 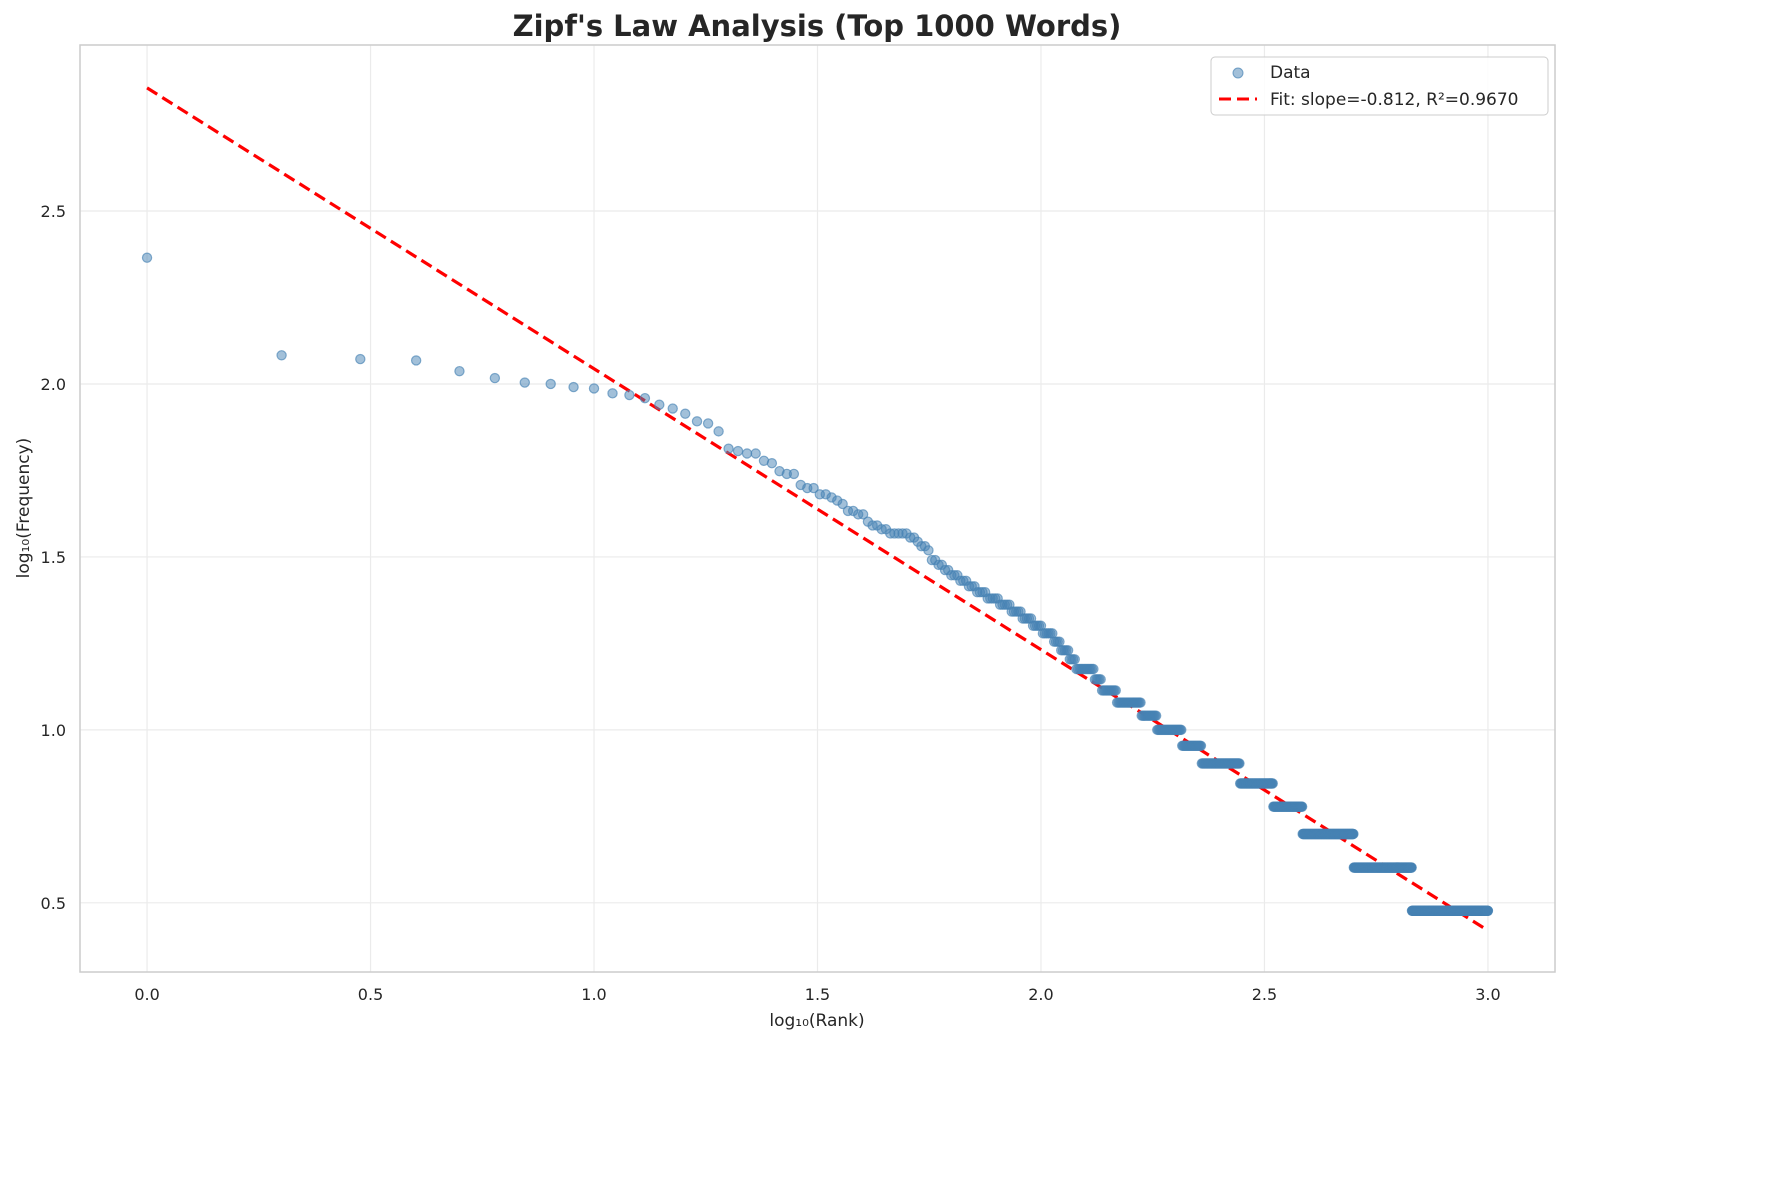 I want to click on x-ticks: 0.0 0.5 1.0 1.5 2.0 2.5 3.0, so click(x=817, y=994).